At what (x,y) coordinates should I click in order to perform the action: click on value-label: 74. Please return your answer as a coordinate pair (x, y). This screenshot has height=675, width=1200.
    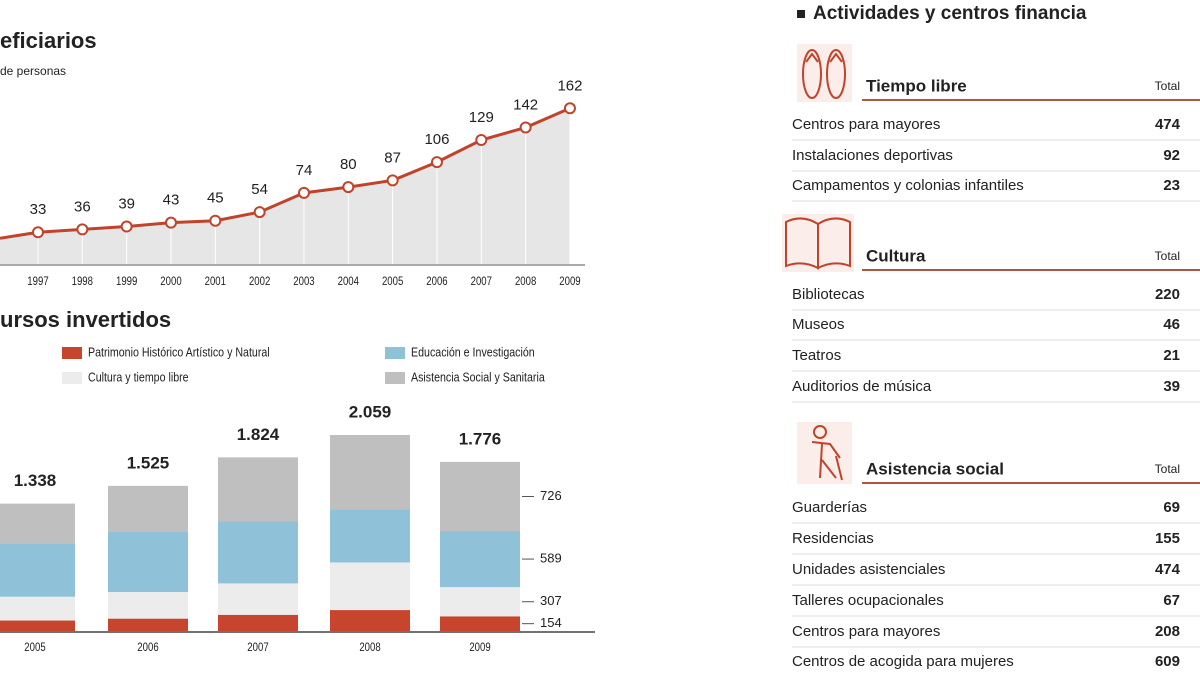
    Looking at the image, I should click on (304, 170).